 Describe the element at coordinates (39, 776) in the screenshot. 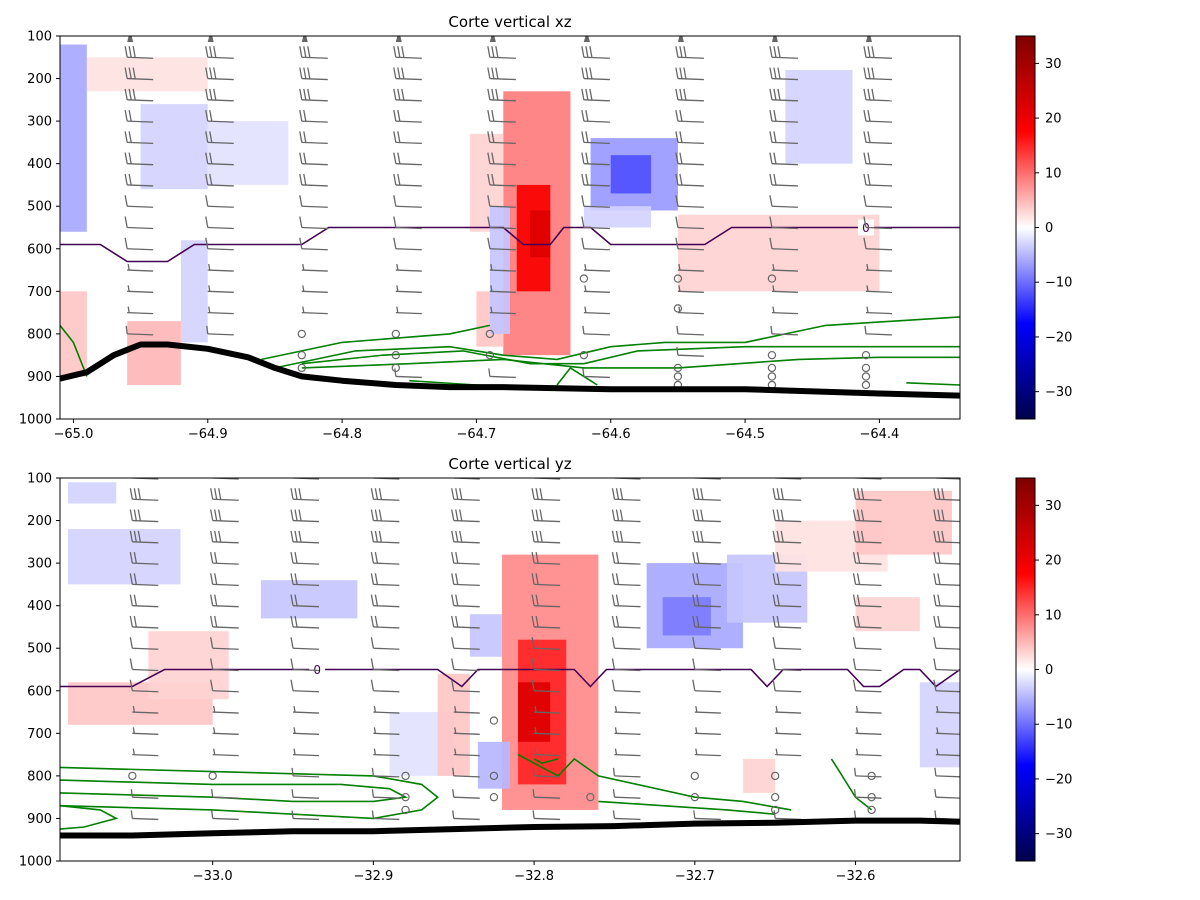

I see `y-tick-label: 800` at that location.